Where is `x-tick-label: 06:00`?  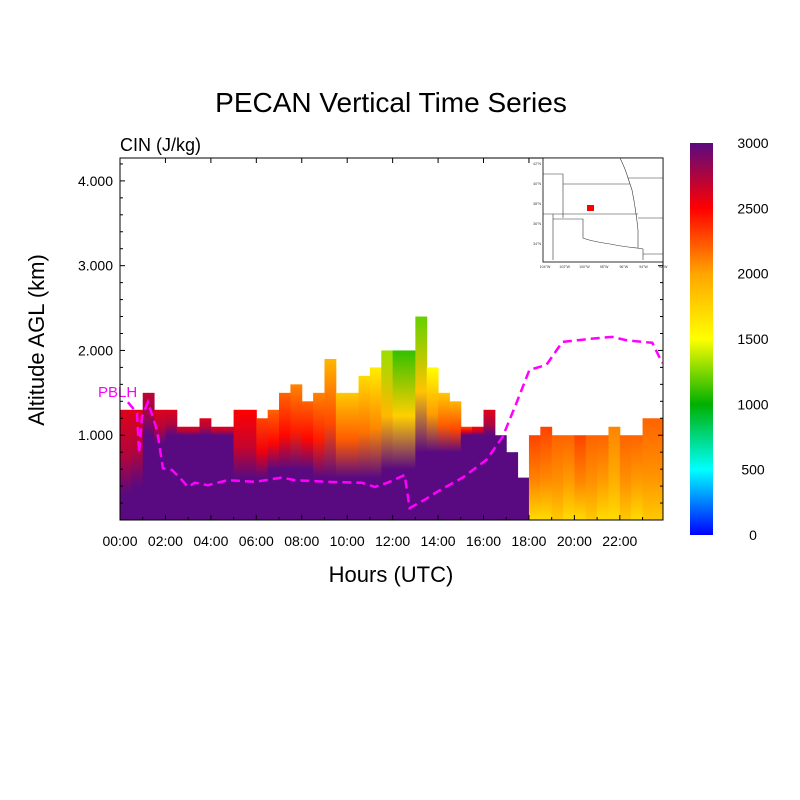 x-tick-label: 06:00 is located at coordinates (256, 541).